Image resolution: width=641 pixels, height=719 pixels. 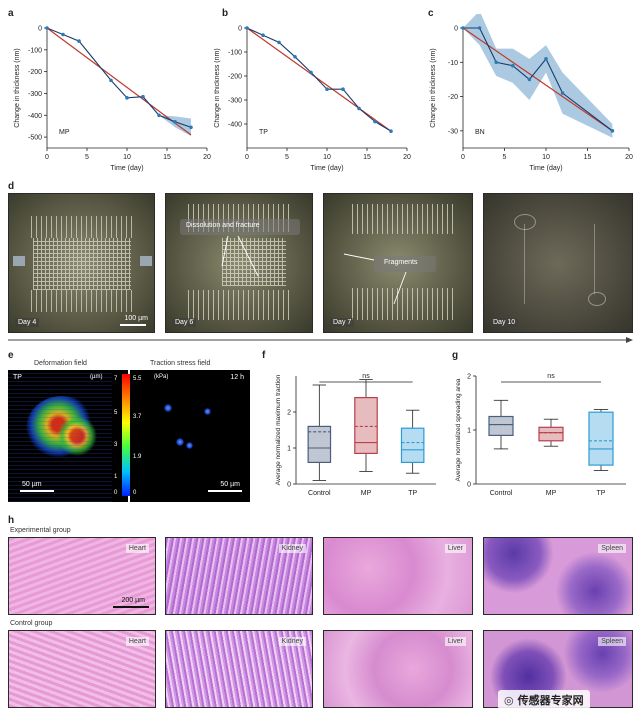 I want to click on fit-line, so click(x=119, y=81).